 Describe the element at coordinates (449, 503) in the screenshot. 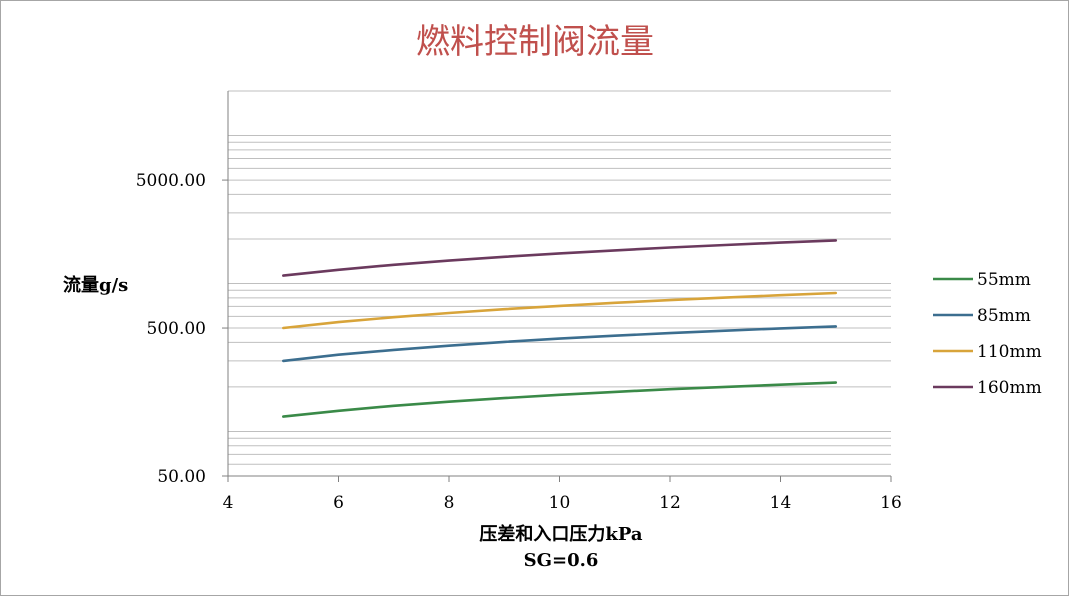

I see `x-tick-label: 8` at that location.